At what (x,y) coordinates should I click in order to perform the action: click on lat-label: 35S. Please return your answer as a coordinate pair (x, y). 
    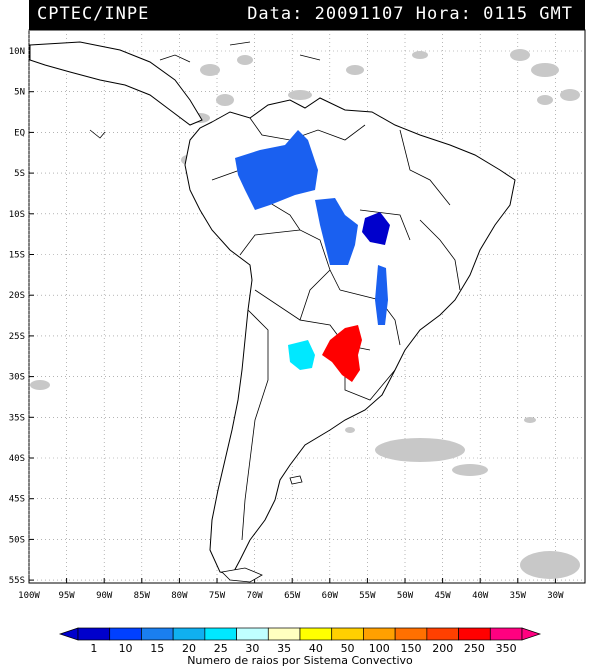
    Looking at the image, I should click on (17, 418).